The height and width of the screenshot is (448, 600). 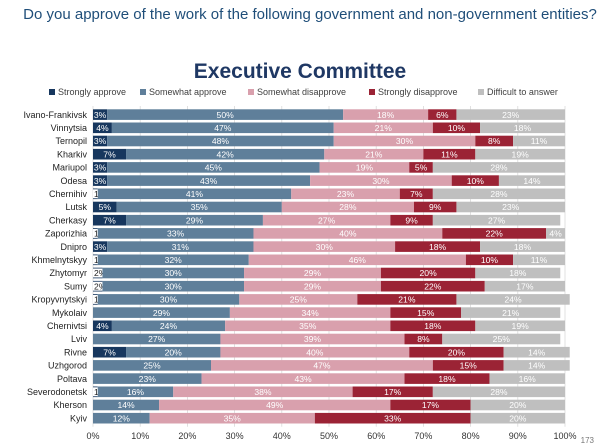 I want to click on category-label: Zhytomyr, so click(x=68, y=273).